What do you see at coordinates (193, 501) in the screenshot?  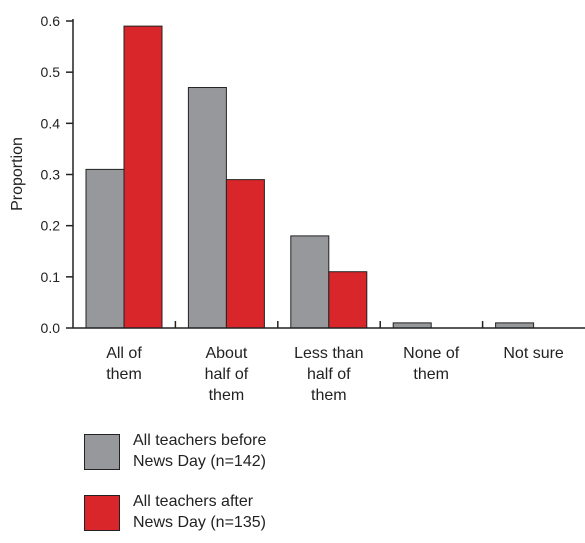 I see `legend-label-after-line1: All teachers after` at bounding box center [193, 501].